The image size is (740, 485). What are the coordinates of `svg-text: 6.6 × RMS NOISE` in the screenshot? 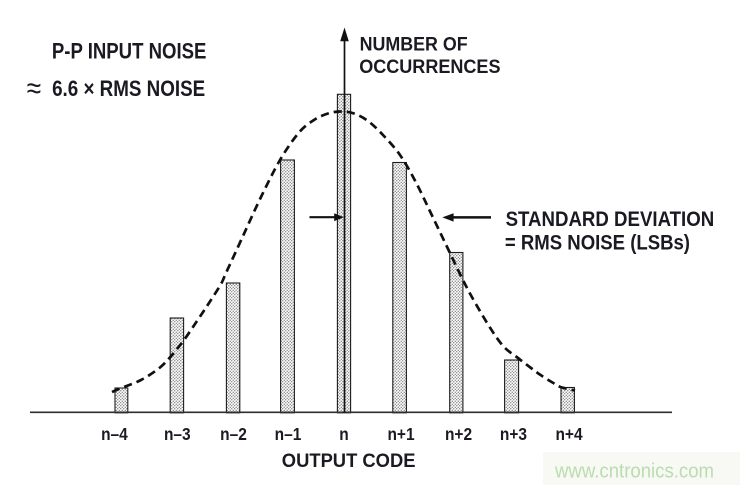 It's located at (128, 88).